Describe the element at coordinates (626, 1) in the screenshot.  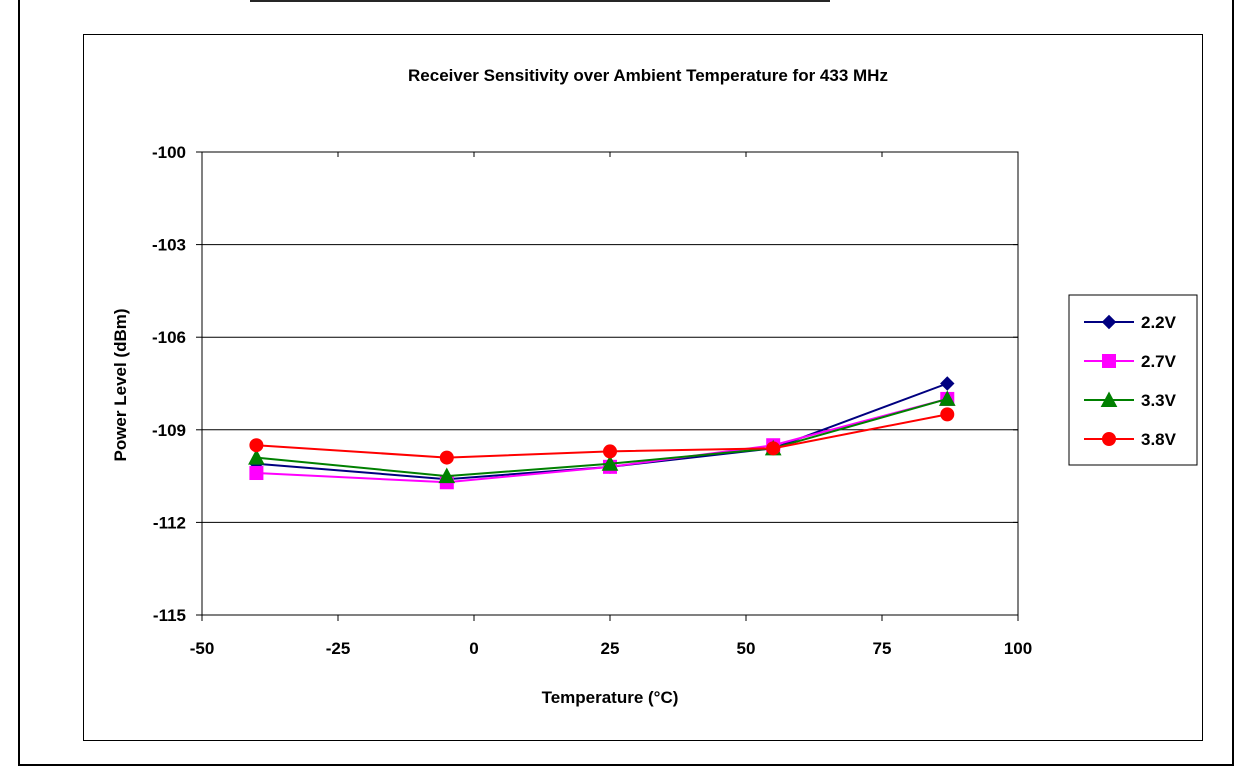
I see `cropped-caption-fragment` at that location.